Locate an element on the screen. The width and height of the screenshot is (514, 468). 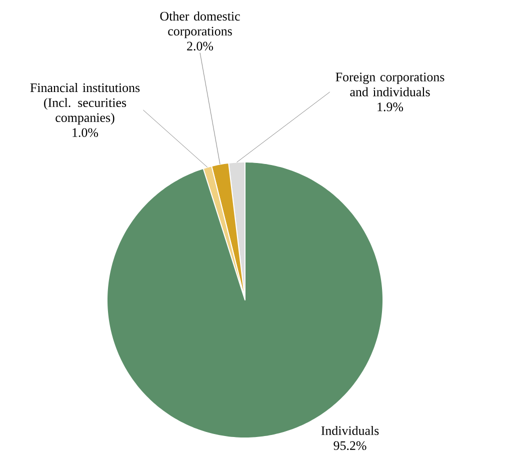
data-label: 1.0% is located at coordinates (85, 133).